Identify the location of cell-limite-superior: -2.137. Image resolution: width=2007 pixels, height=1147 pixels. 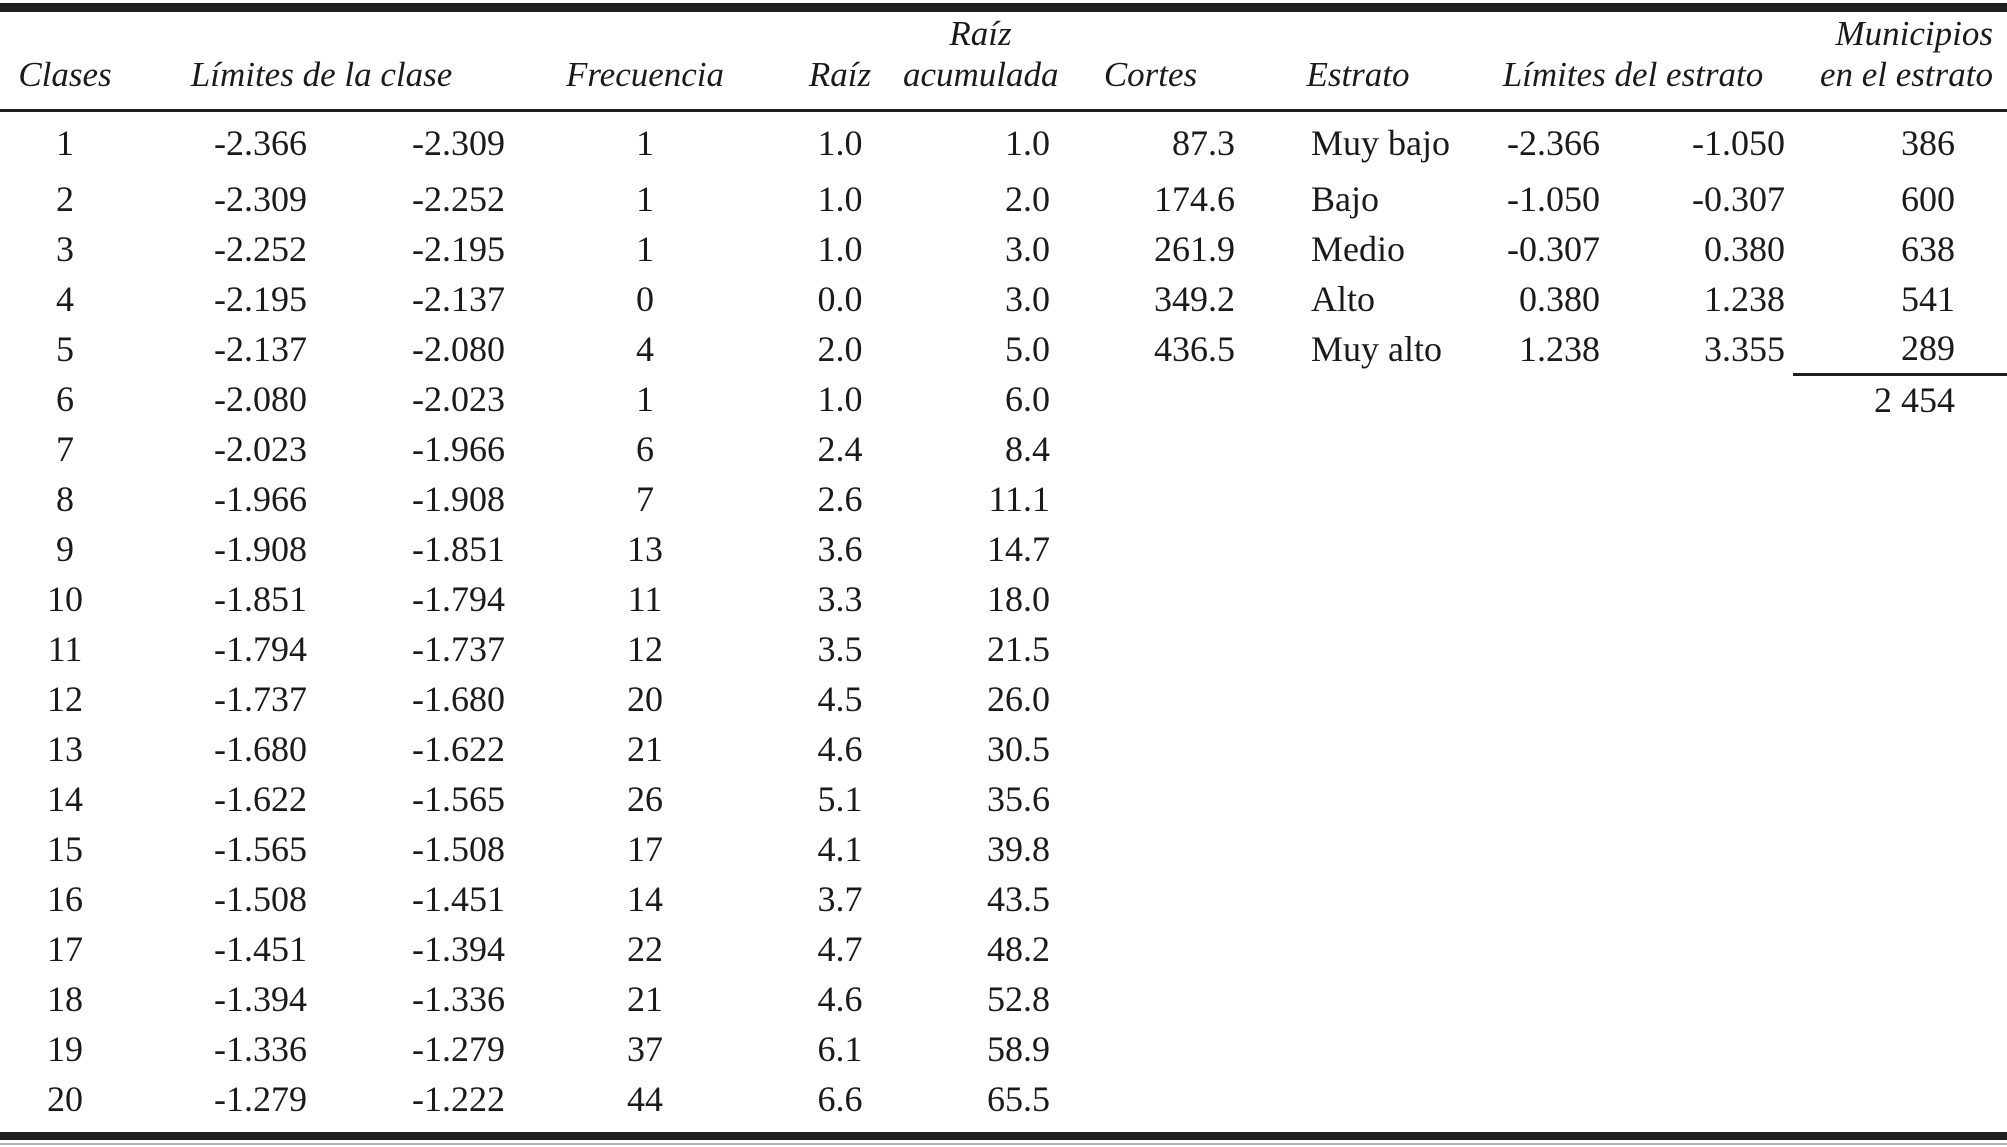
(458, 299).